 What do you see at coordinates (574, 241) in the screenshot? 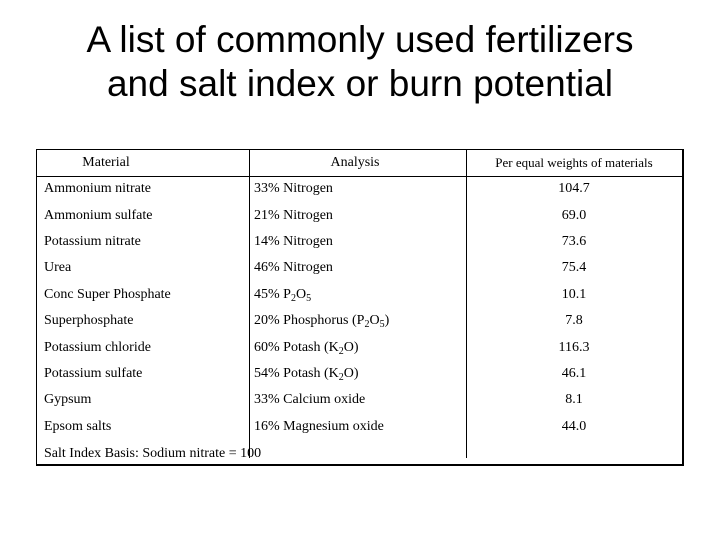
I see `cell-value: 73.6` at bounding box center [574, 241].